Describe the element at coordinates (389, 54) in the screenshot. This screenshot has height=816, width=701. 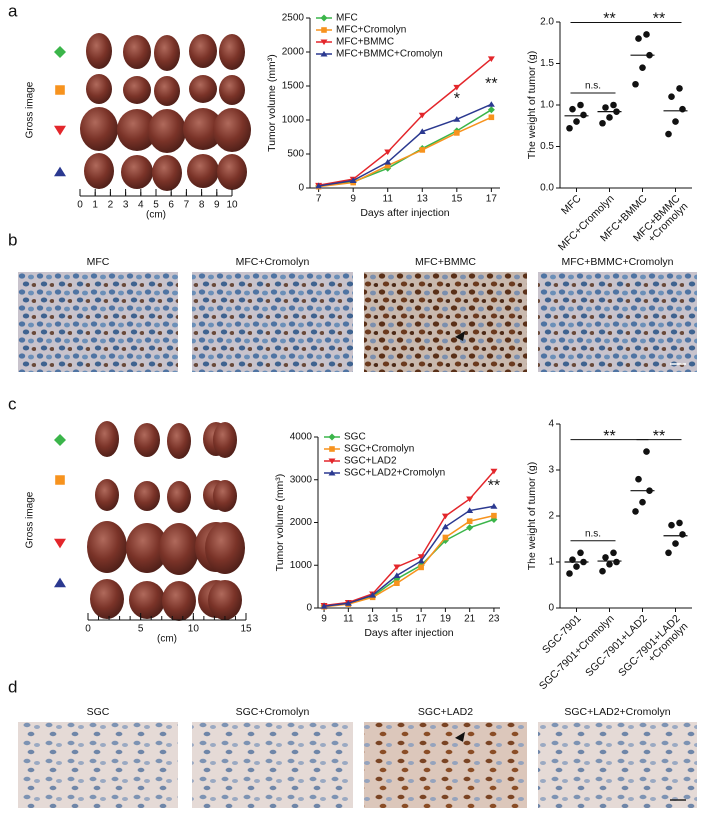
I see `legend-label: MFC+BMMC+Cromolyn` at that location.